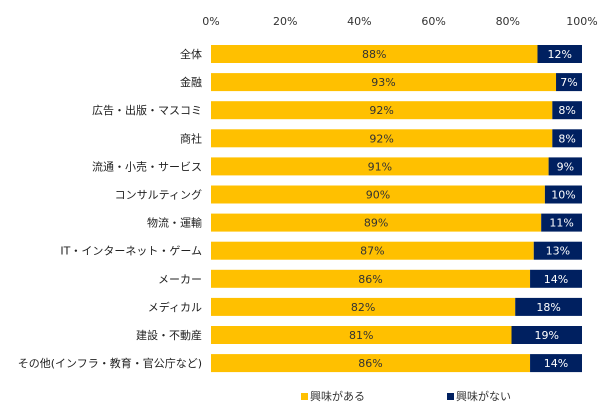 The width and height of the screenshot is (606, 418). I want to click on category-label: その他(インフラ・教育・官公庁など), so click(110, 363).